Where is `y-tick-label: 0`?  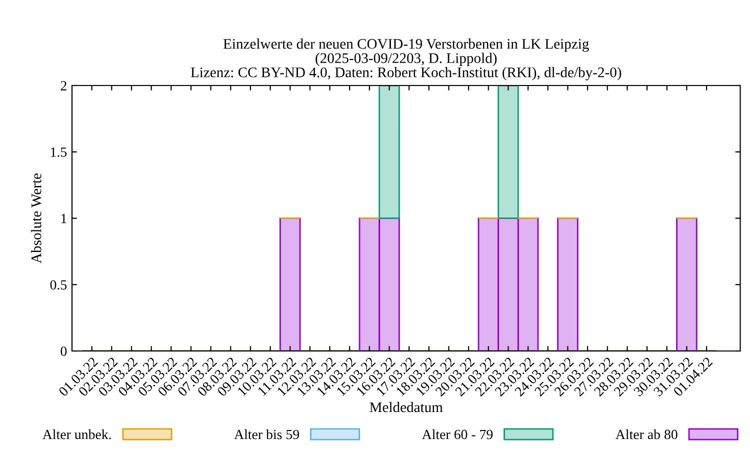
y-tick-label: 0 is located at coordinates (63, 351).